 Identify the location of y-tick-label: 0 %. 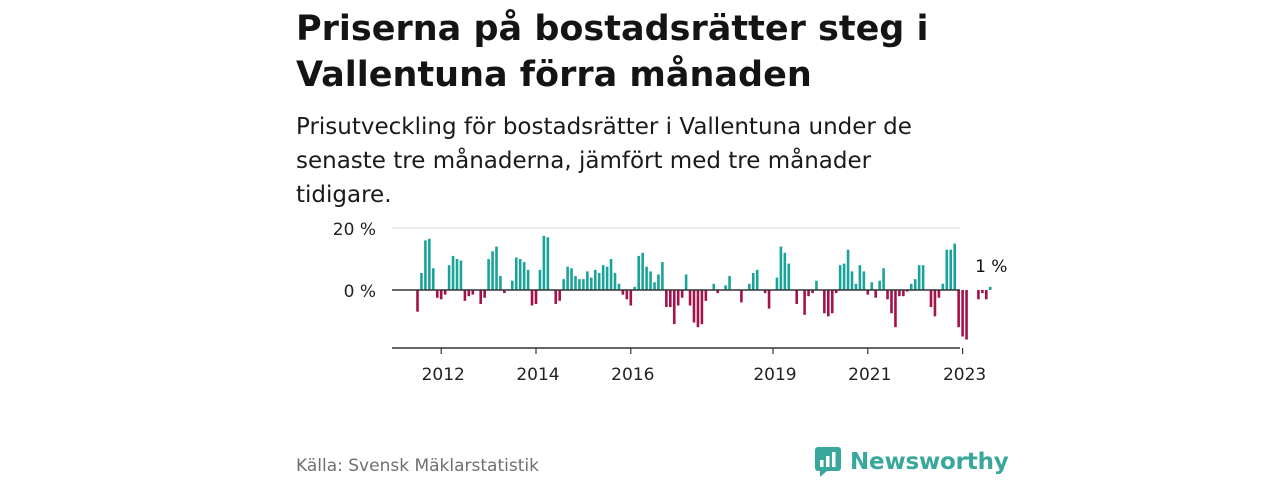
(360, 292).